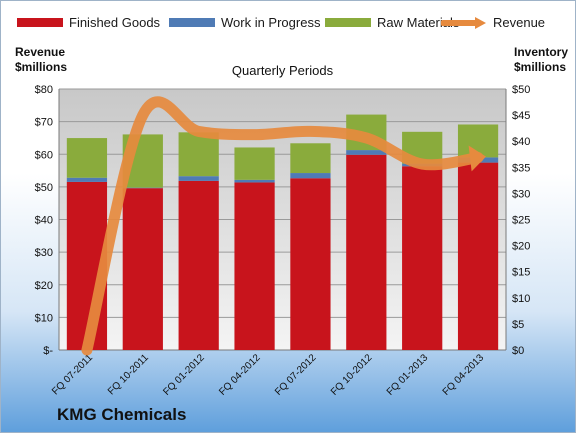 This screenshot has width=576, height=433. I want to click on left-tick-label: $50, so click(44, 188).